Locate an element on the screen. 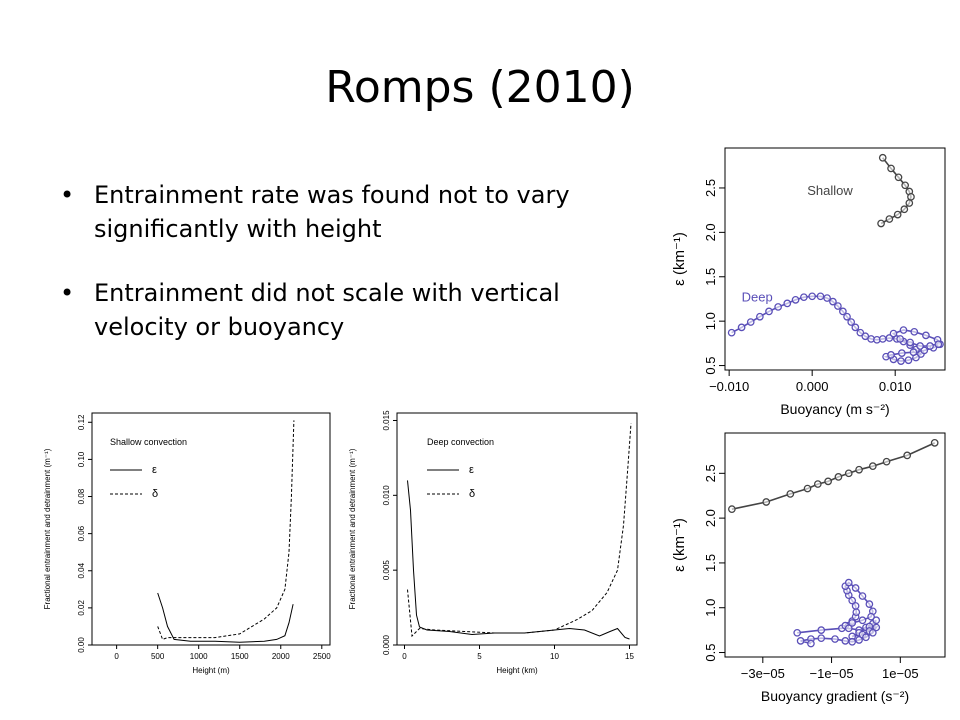  x-axis-label: Height (km) is located at coordinates (517, 670).